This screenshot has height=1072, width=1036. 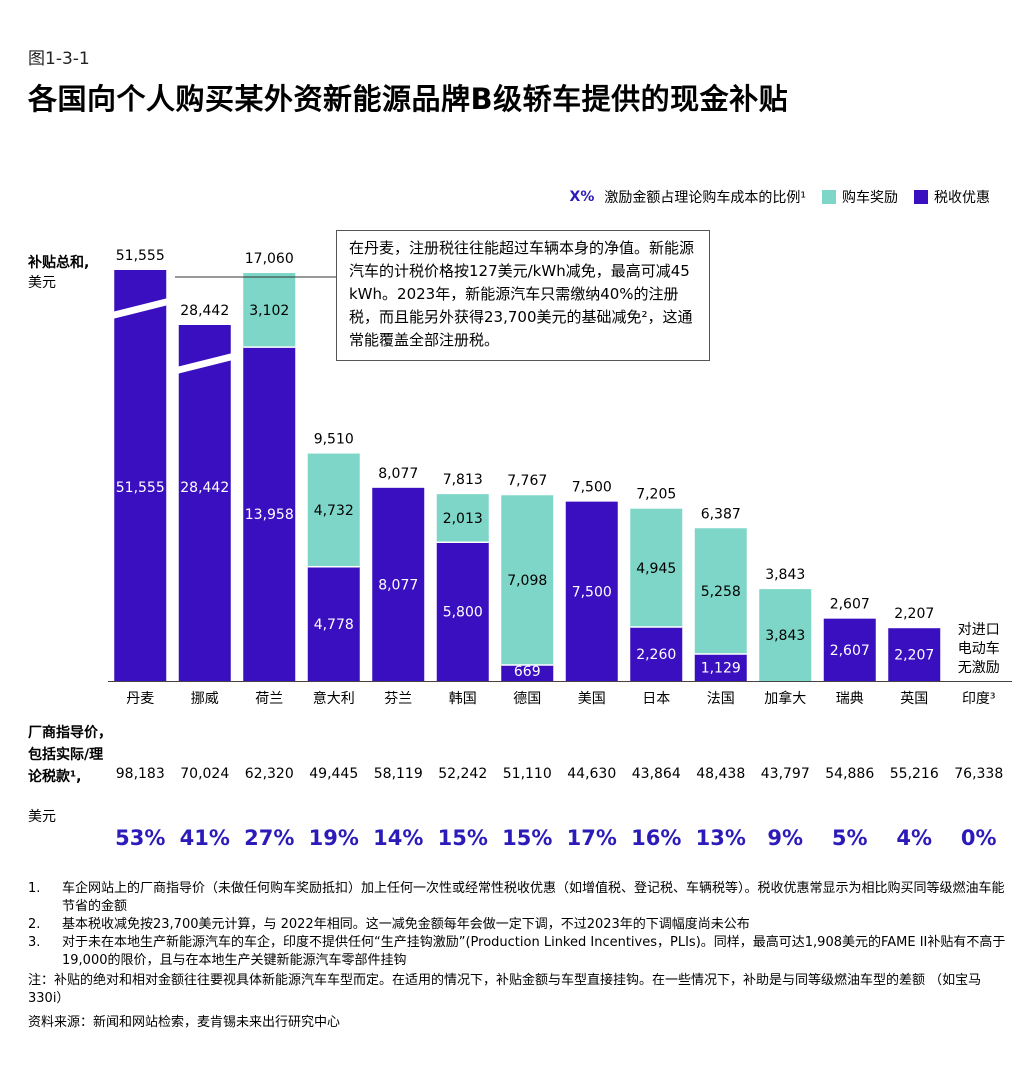 What do you see at coordinates (140, 488) in the screenshot?
I see `tax-value-label: 51,555` at bounding box center [140, 488].